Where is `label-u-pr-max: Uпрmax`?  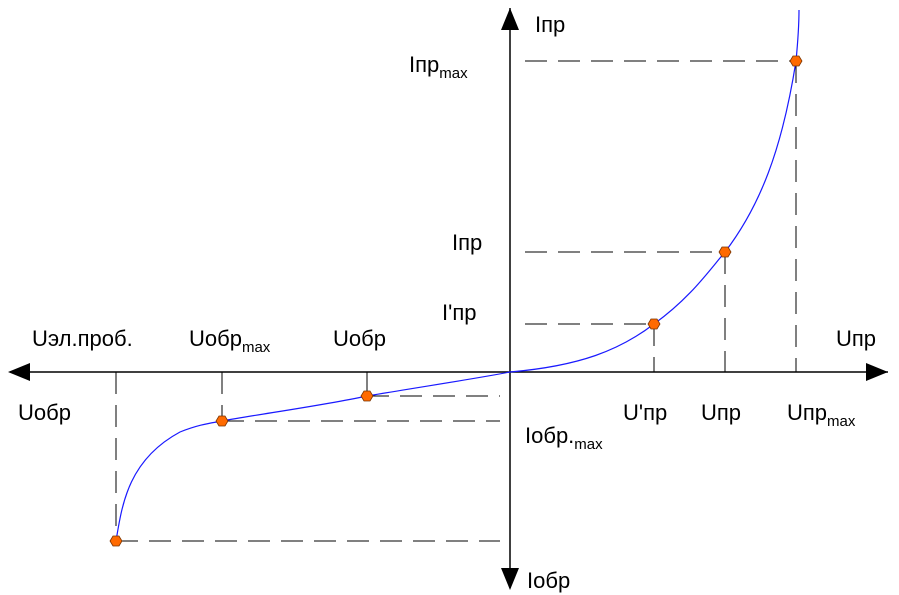 label-u-pr-max: Uпрmax is located at coordinates (821, 415).